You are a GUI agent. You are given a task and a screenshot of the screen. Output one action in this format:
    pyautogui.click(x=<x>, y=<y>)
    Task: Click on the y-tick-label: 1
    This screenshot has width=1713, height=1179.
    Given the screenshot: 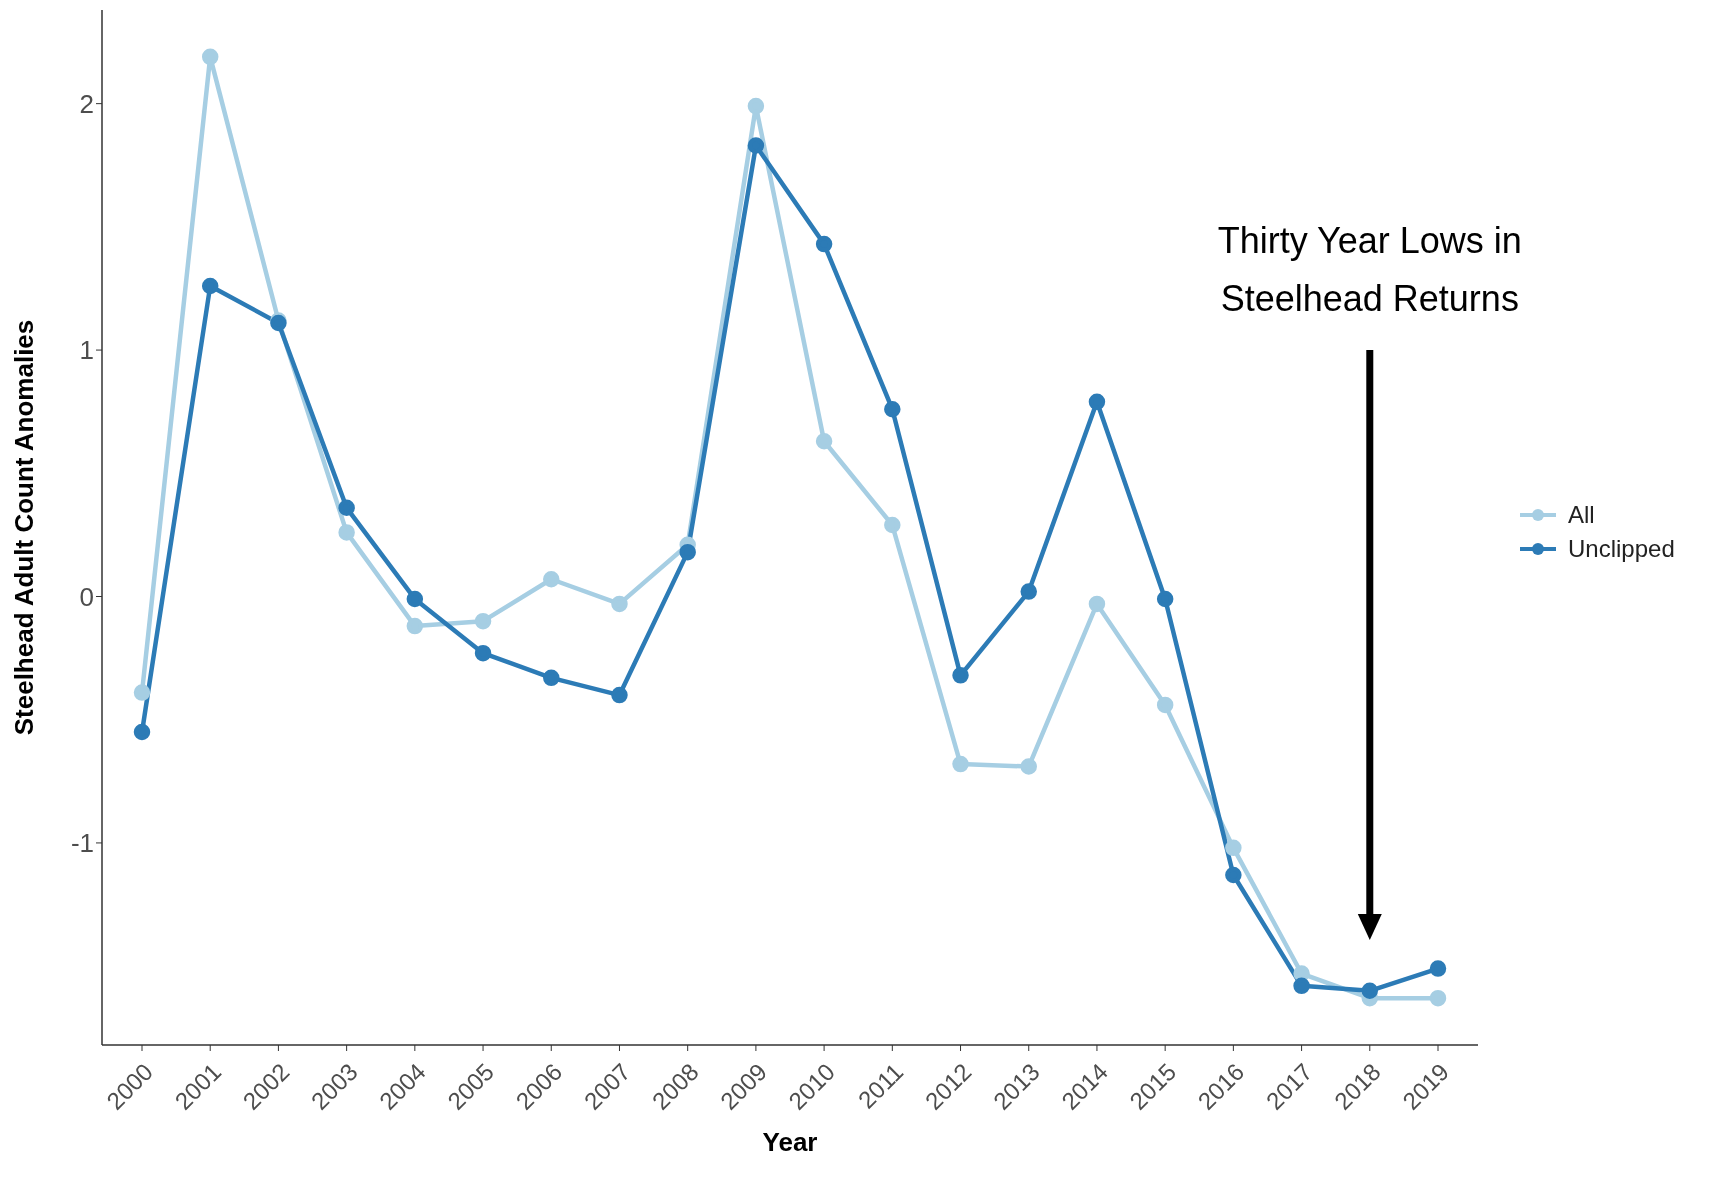 What is the action you would take?
    pyautogui.click(x=86, y=350)
    